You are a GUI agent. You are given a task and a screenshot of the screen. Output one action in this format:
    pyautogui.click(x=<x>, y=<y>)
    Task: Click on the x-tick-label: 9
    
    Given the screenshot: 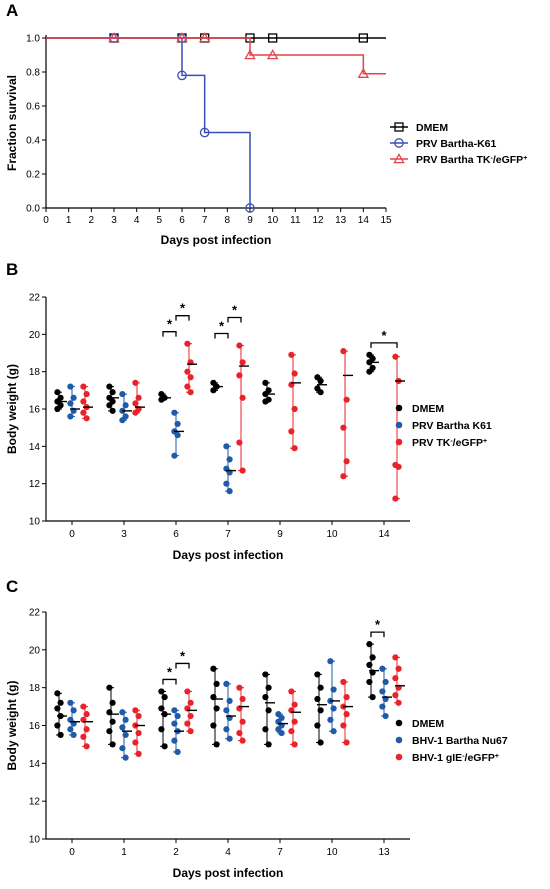 What is the action you would take?
    pyautogui.click(x=250, y=220)
    